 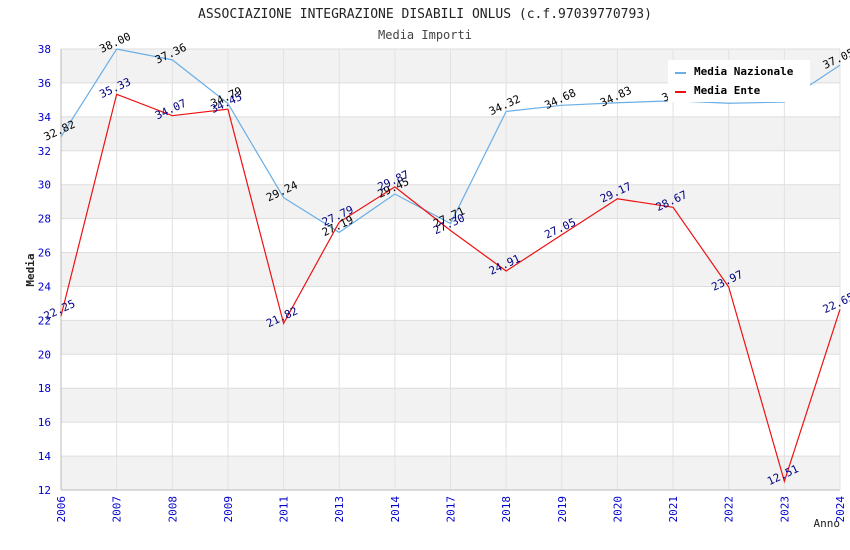 What do you see at coordinates (673, 509) in the screenshot?
I see `x-tick-label: 2021` at bounding box center [673, 509].